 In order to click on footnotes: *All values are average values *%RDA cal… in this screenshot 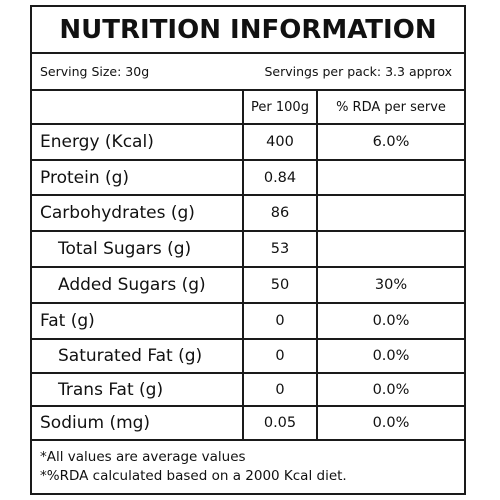, I will do `click(248, 467)`.